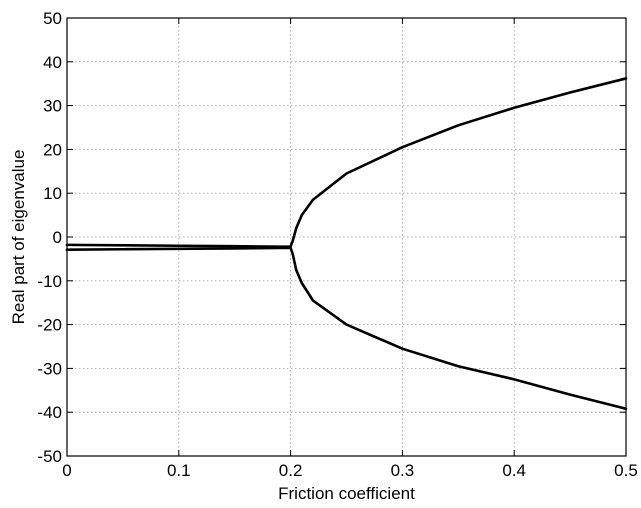 The image size is (641, 508). Describe the element at coordinates (346, 493) in the screenshot. I see `x-axis-label: Friction coefficient` at that location.